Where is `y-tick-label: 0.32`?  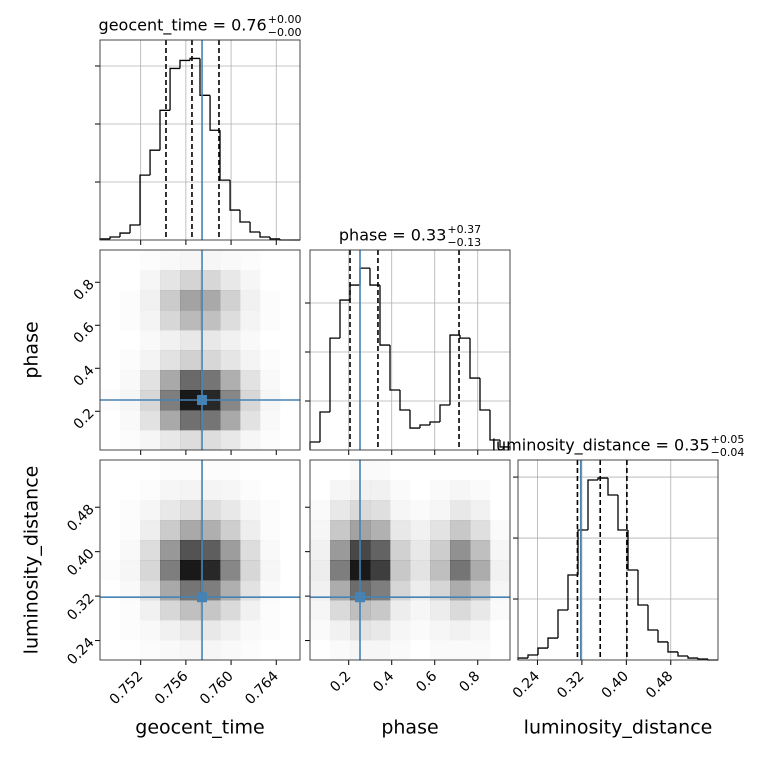
y-tick-label: 0.32 is located at coordinates (80, 606).